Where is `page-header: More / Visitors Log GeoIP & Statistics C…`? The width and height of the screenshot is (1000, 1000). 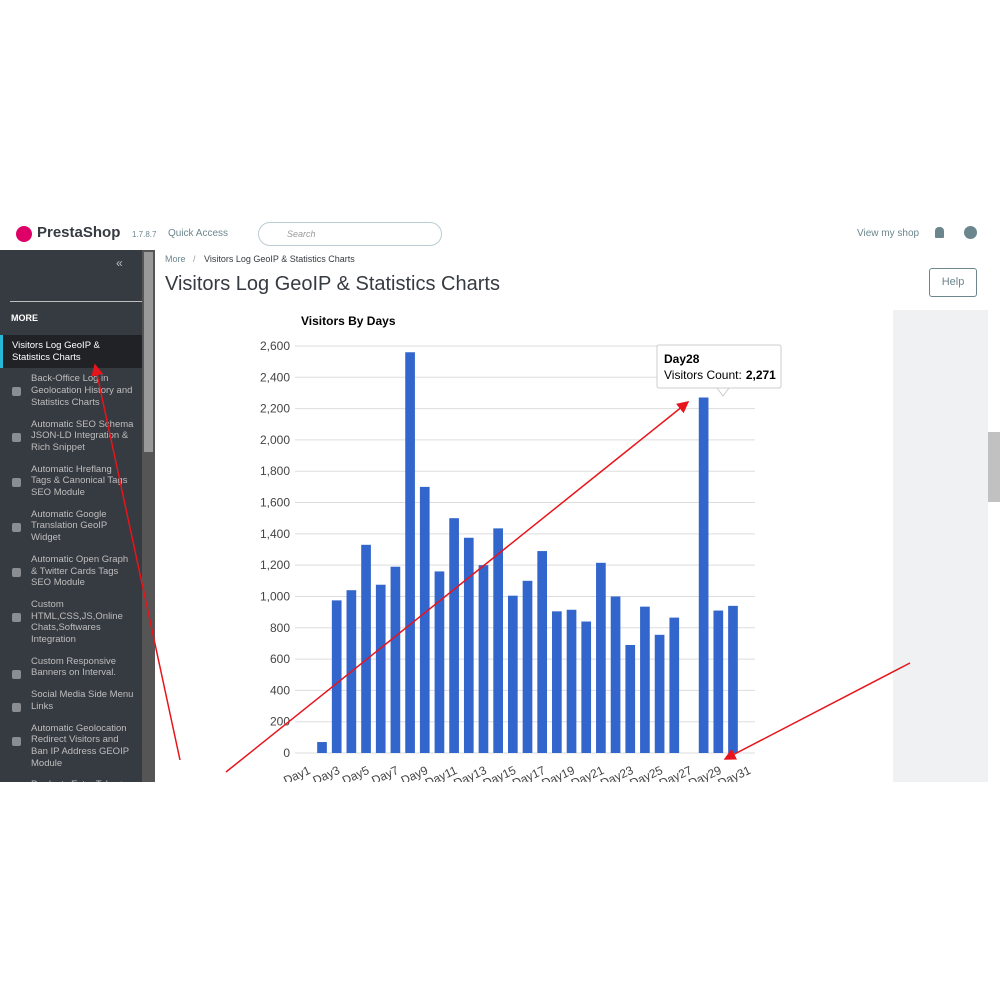 page-header: More / Visitors Log GeoIP & Statistics C… is located at coordinates (571, 280).